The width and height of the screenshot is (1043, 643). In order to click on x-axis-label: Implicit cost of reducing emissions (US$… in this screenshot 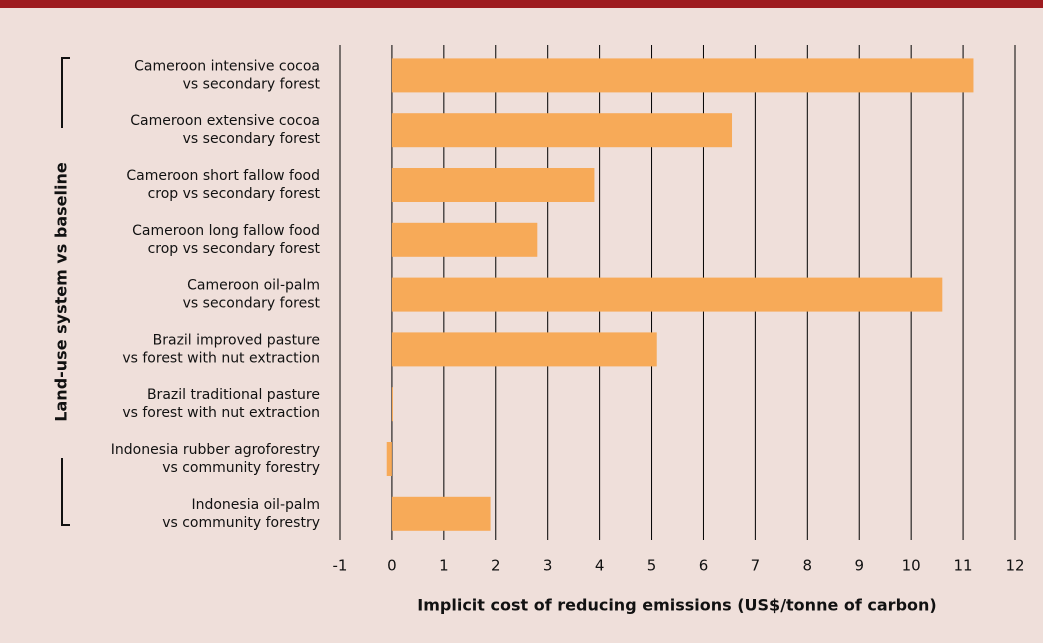, I will do `click(676, 605)`.